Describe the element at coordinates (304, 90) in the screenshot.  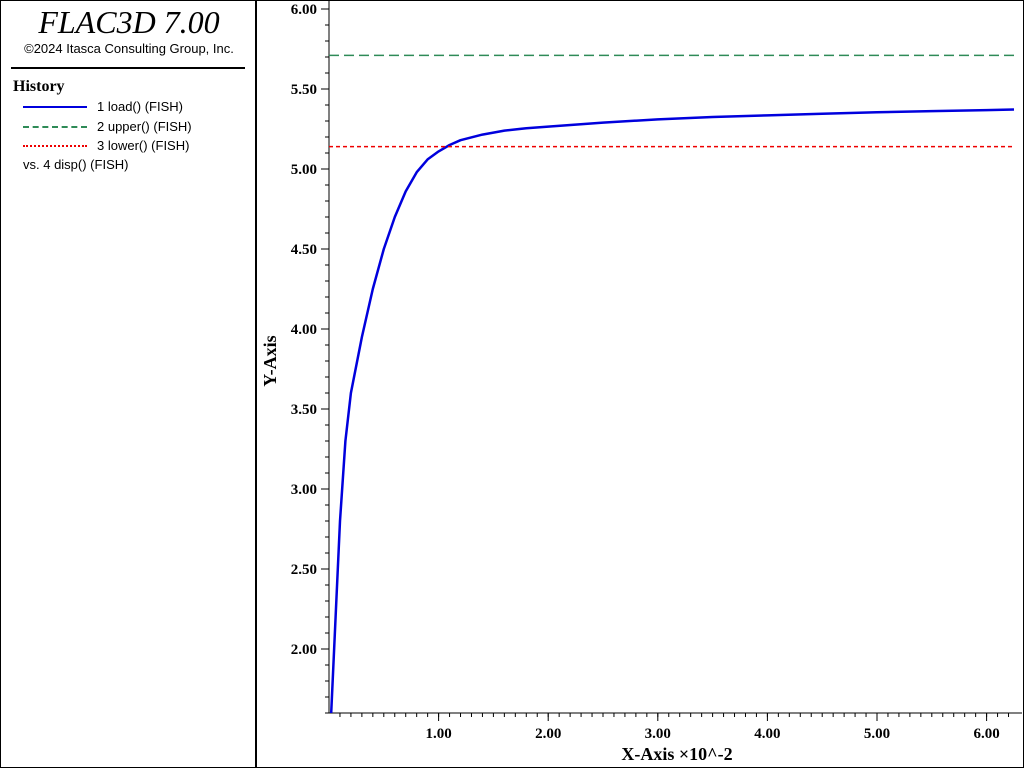
I see `y-tick-label: 5.50` at that location.